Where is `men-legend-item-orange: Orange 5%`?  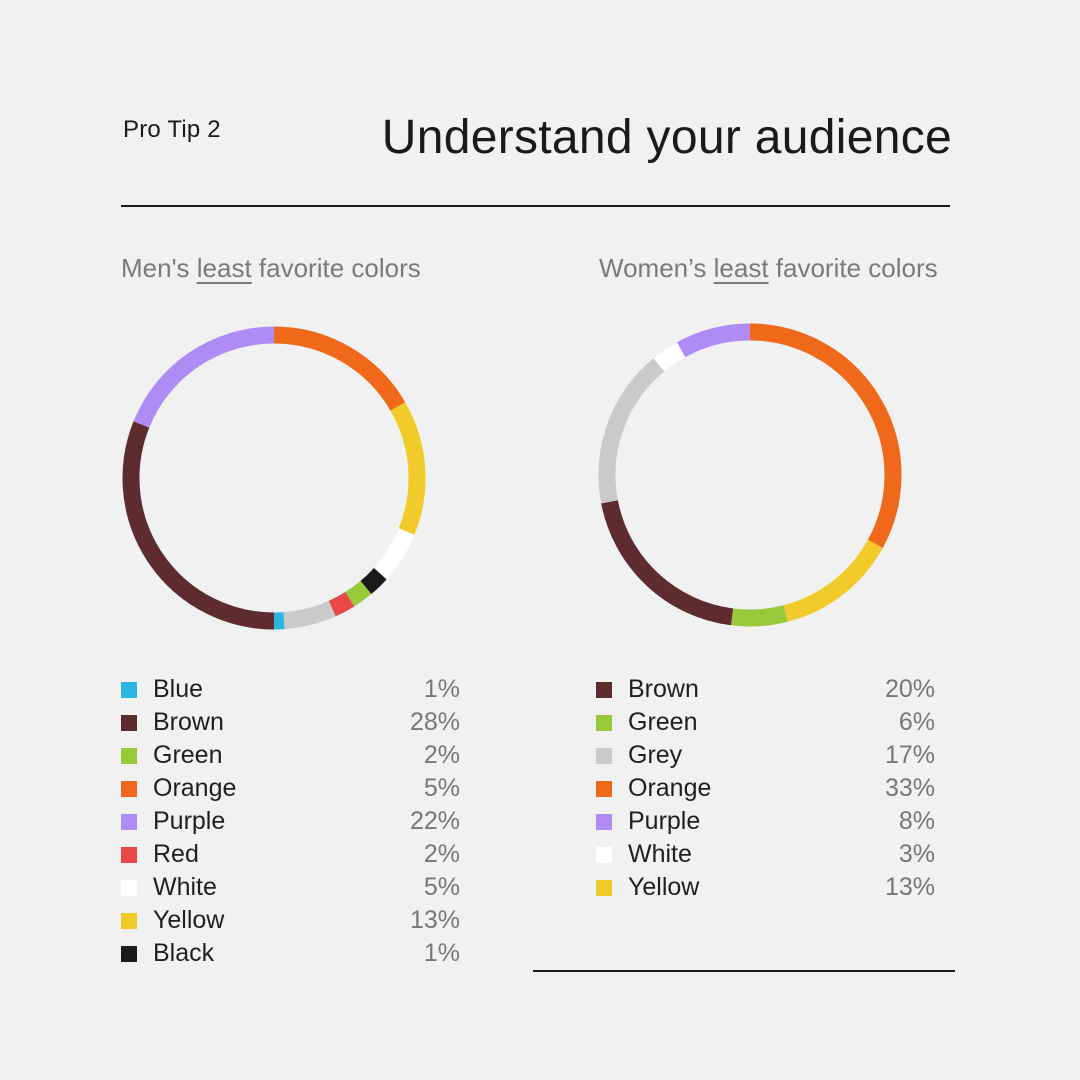 men-legend-item-orange: Orange 5% is located at coordinates (290, 788).